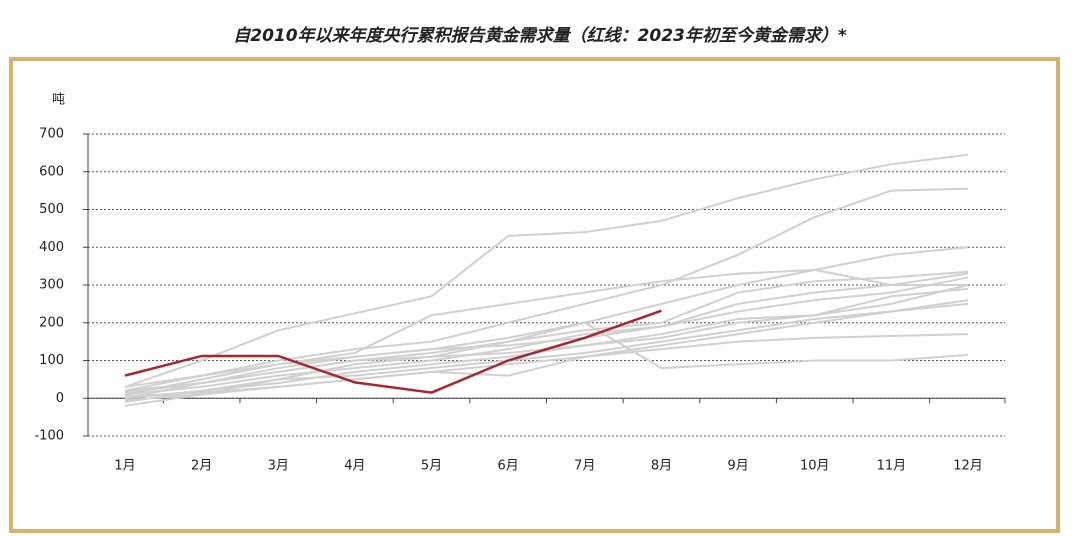 This screenshot has height=536, width=1080. Describe the element at coordinates (584, 466) in the screenshot. I see `x-tick-label: 7月` at that location.